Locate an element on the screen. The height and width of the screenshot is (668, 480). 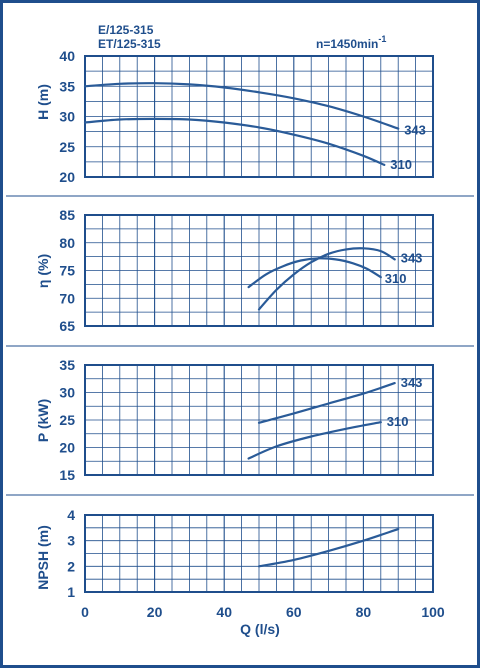
y-tick-label: 3 is located at coordinates (71, 541).